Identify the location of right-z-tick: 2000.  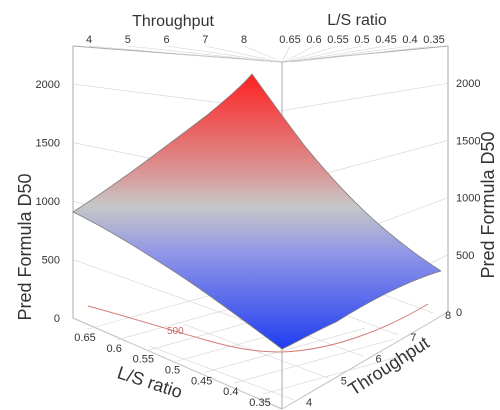
(468, 84).